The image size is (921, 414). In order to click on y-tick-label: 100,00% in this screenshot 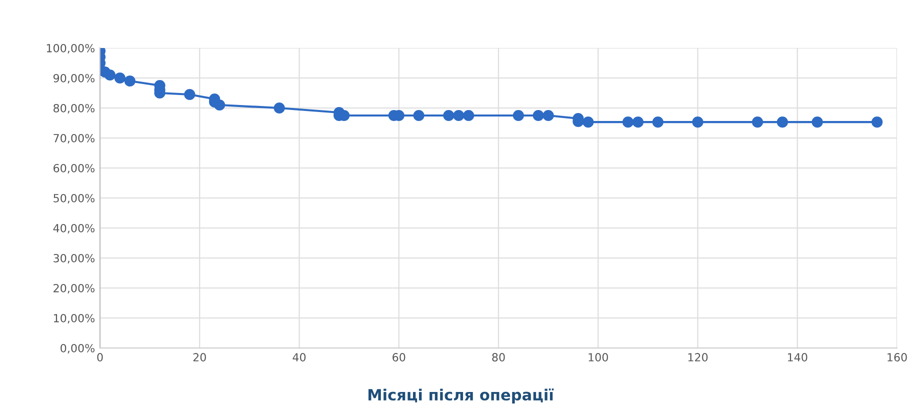, I will do `click(70, 49)`.